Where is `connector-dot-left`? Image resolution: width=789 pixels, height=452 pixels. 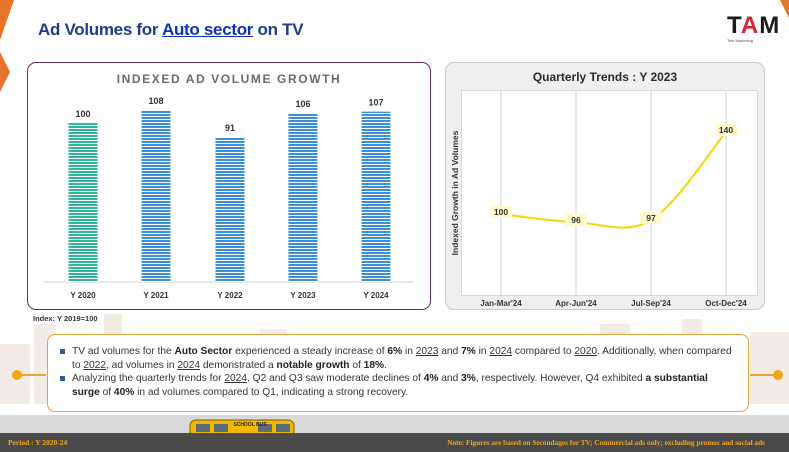 connector-dot-left is located at coordinates (17, 375).